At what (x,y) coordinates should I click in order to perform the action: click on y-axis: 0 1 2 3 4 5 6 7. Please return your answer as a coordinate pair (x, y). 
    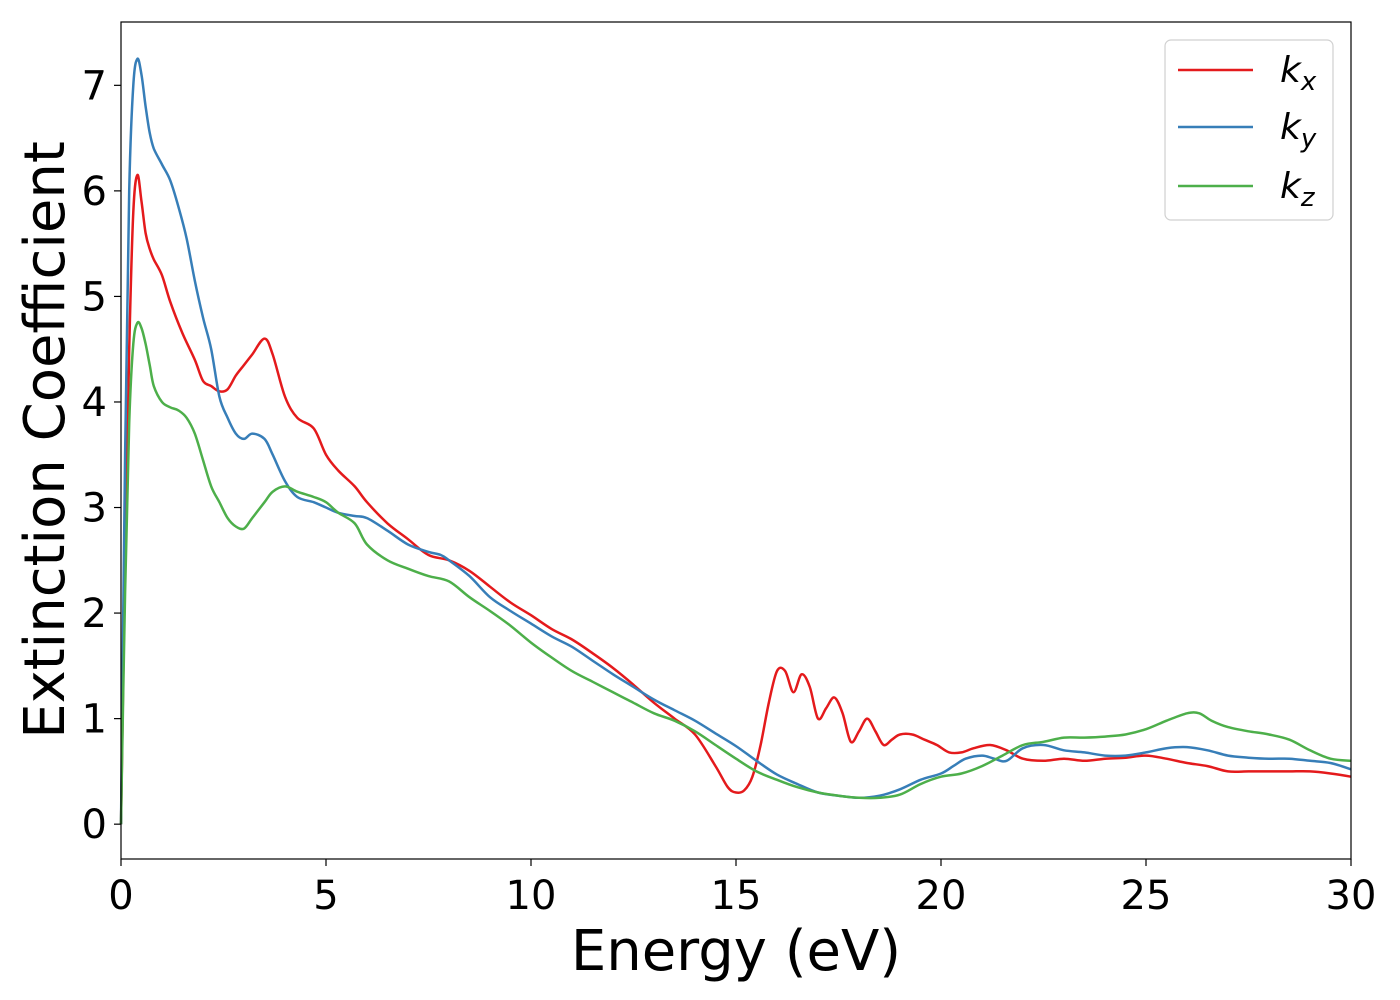
    Looking at the image, I should click on (101, 455).